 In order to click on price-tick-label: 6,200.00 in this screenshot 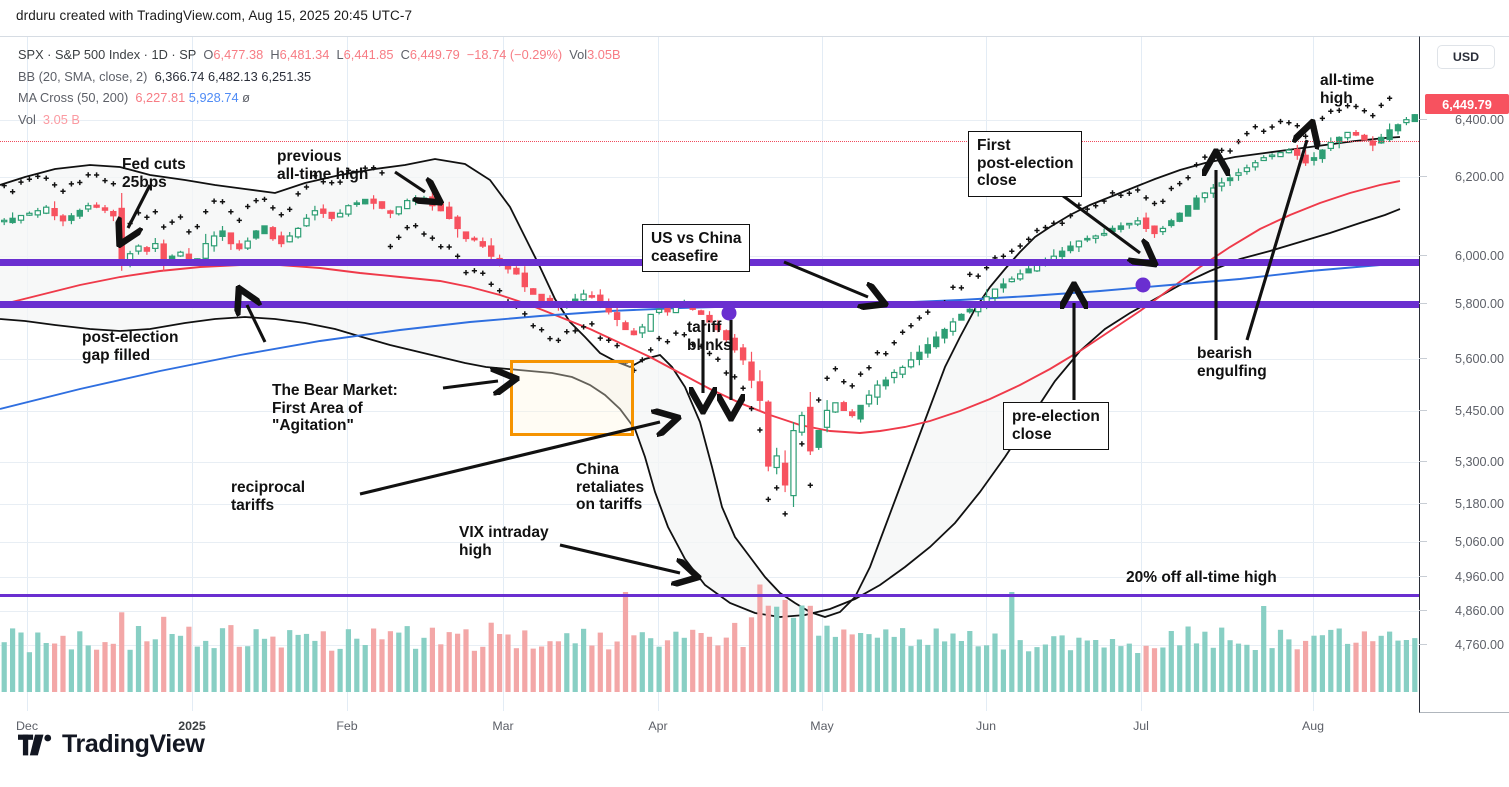, I will do `click(1479, 177)`.